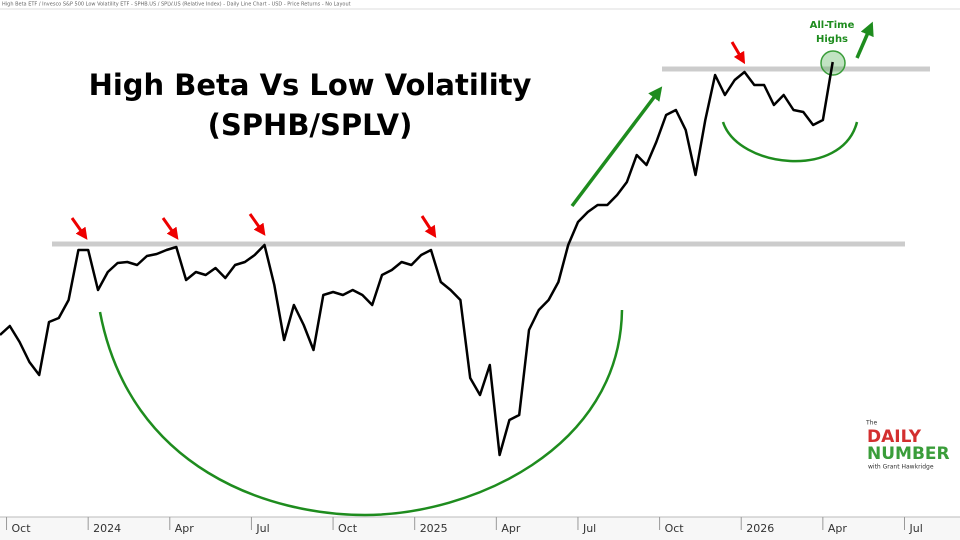 The height and width of the screenshot is (540, 960). Describe the element at coordinates (107, 528) in the screenshot. I see `x-tick-label: 2024` at that location.